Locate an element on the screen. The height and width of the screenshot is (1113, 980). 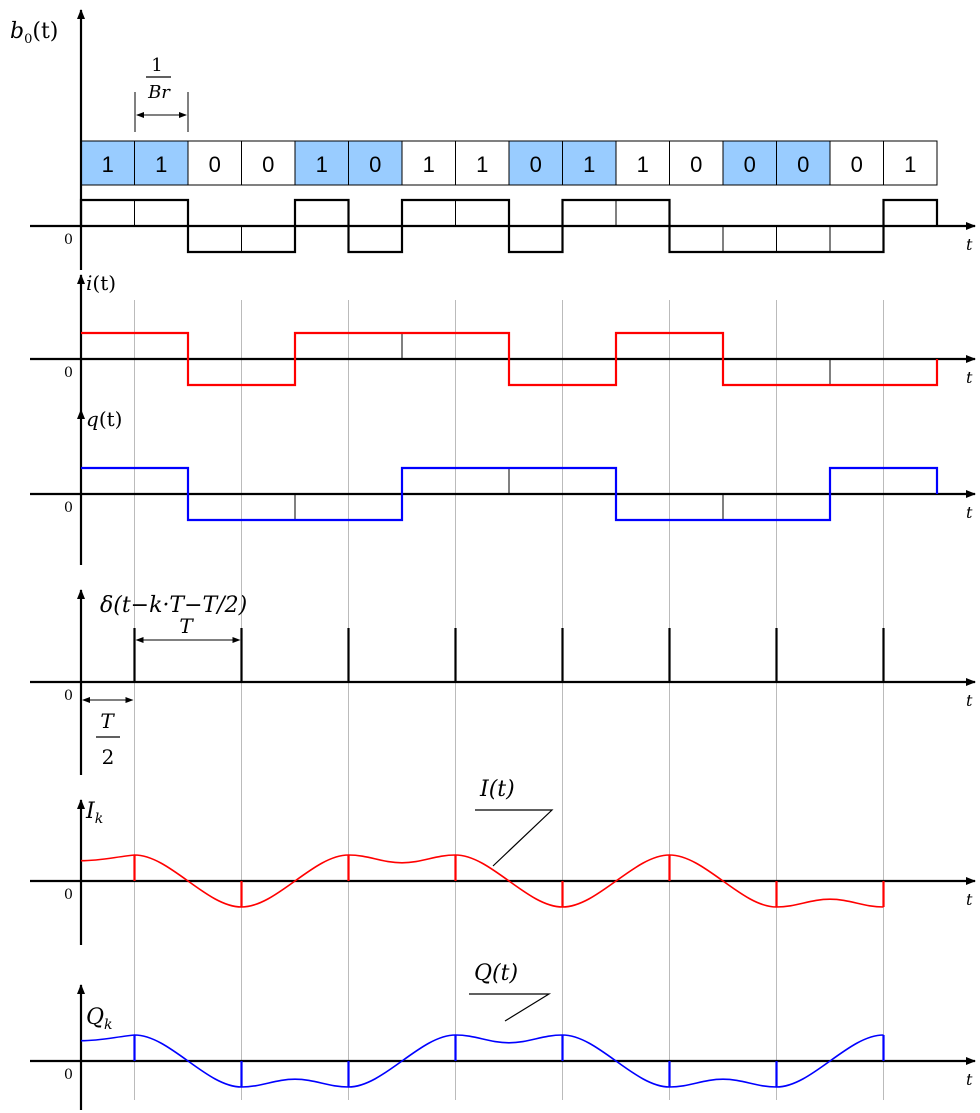
impulse-train is located at coordinates (483, 665).